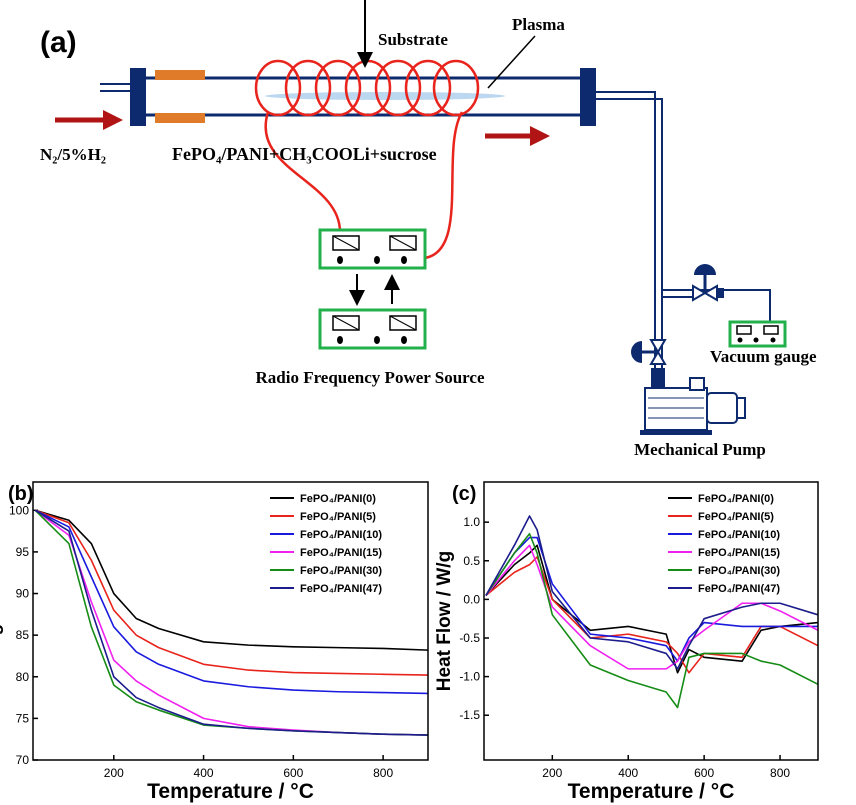 Image resolution: width=856 pixels, height=805 pixels. I want to click on y-tick-label: -1.5, so click(469, 715).